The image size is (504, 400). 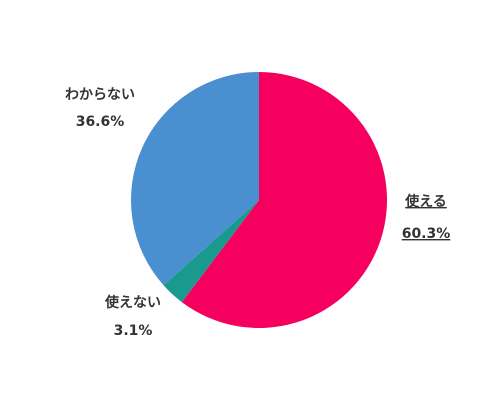 What do you see at coordinates (425, 201) in the screenshot?
I see `slice-label: 使える` at bounding box center [425, 201].